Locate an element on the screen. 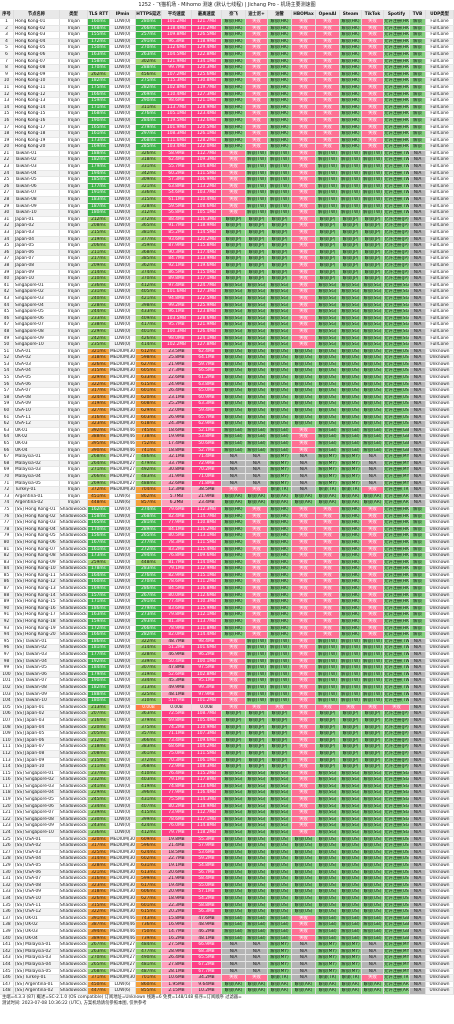  table-cell: MEDIUM(46) is located at coordinates (123, 444).